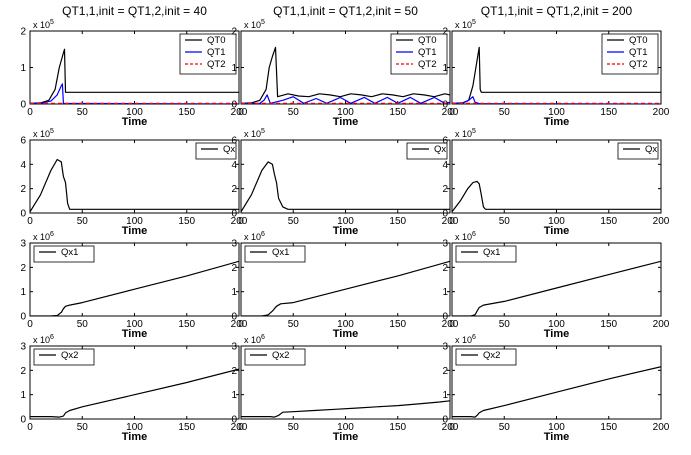 Image resolution: width=691 pixels, height=455 pixels. What do you see at coordinates (555, 182) in the screenshot?
I see `panel-r2-c3: 0 50 100 150 200 Time 0 2 4 6 x 105 Qx` at bounding box center [555, 182].